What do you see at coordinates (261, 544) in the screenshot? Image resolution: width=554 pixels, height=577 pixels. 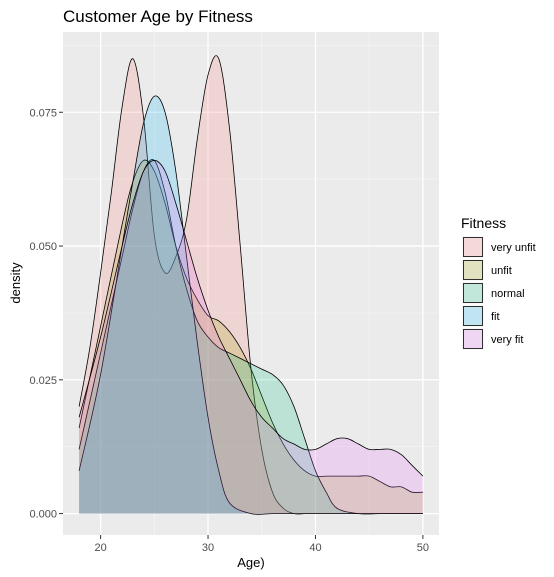 I see `x-axis-ticks: 20 30 40 50` at bounding box center [261, 544].